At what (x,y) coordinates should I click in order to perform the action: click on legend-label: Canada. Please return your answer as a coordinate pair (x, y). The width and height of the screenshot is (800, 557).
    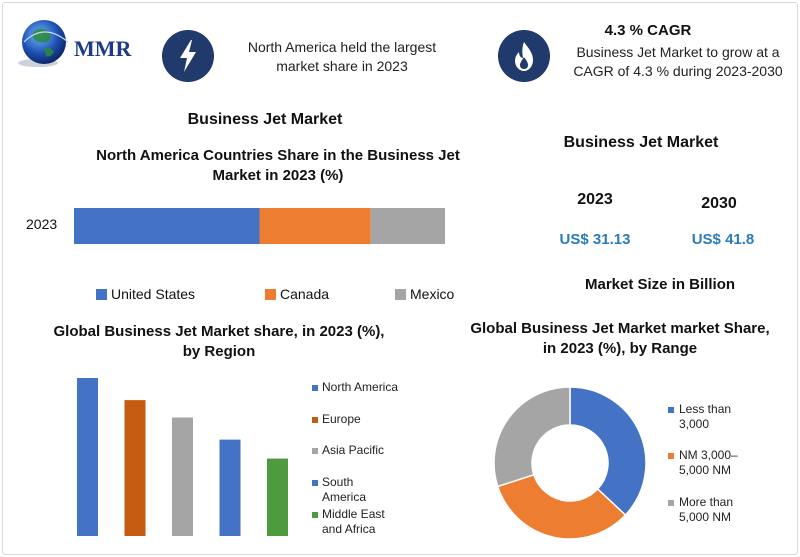
    Looking at the image, I should click on (305, 294).